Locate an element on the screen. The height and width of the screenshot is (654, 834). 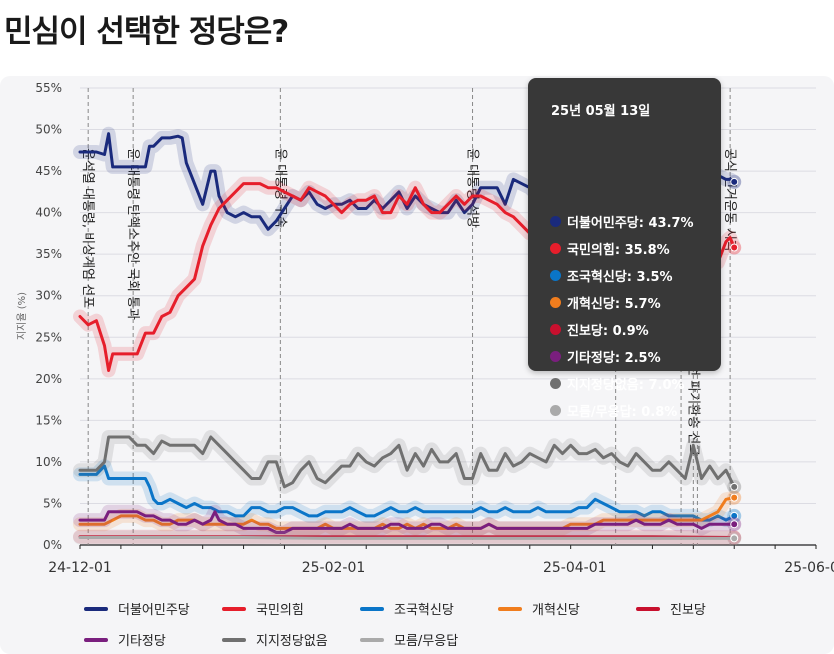
y-tick-label: 55% is located at coordinates (48, 88).